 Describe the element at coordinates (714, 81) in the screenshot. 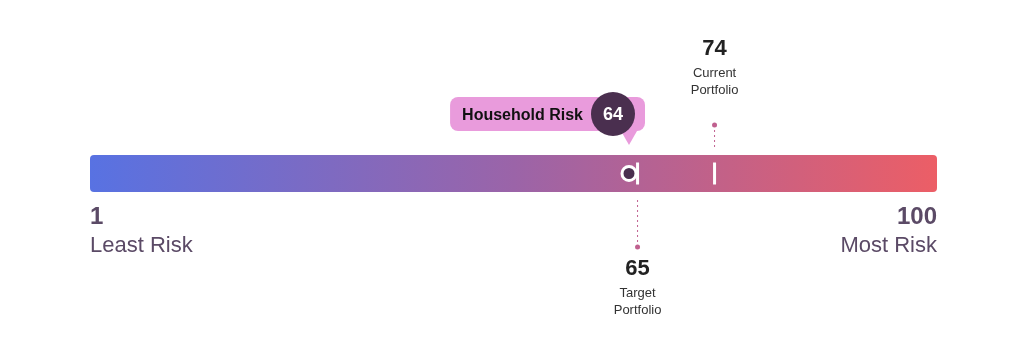

I see `category-label: Current Portfolio` at that location.